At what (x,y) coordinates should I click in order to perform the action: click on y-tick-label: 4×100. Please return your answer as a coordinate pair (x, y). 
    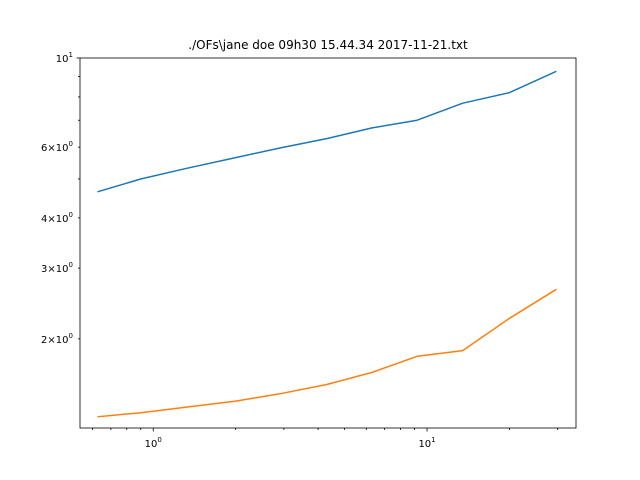
    Looking at the image, I should click on (57, 218).